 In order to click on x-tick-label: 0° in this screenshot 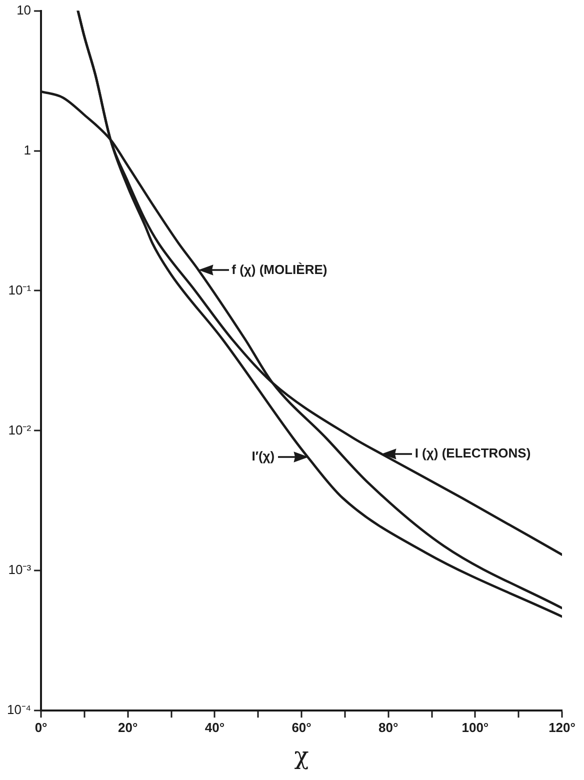, I will do `click(41, 727)`.